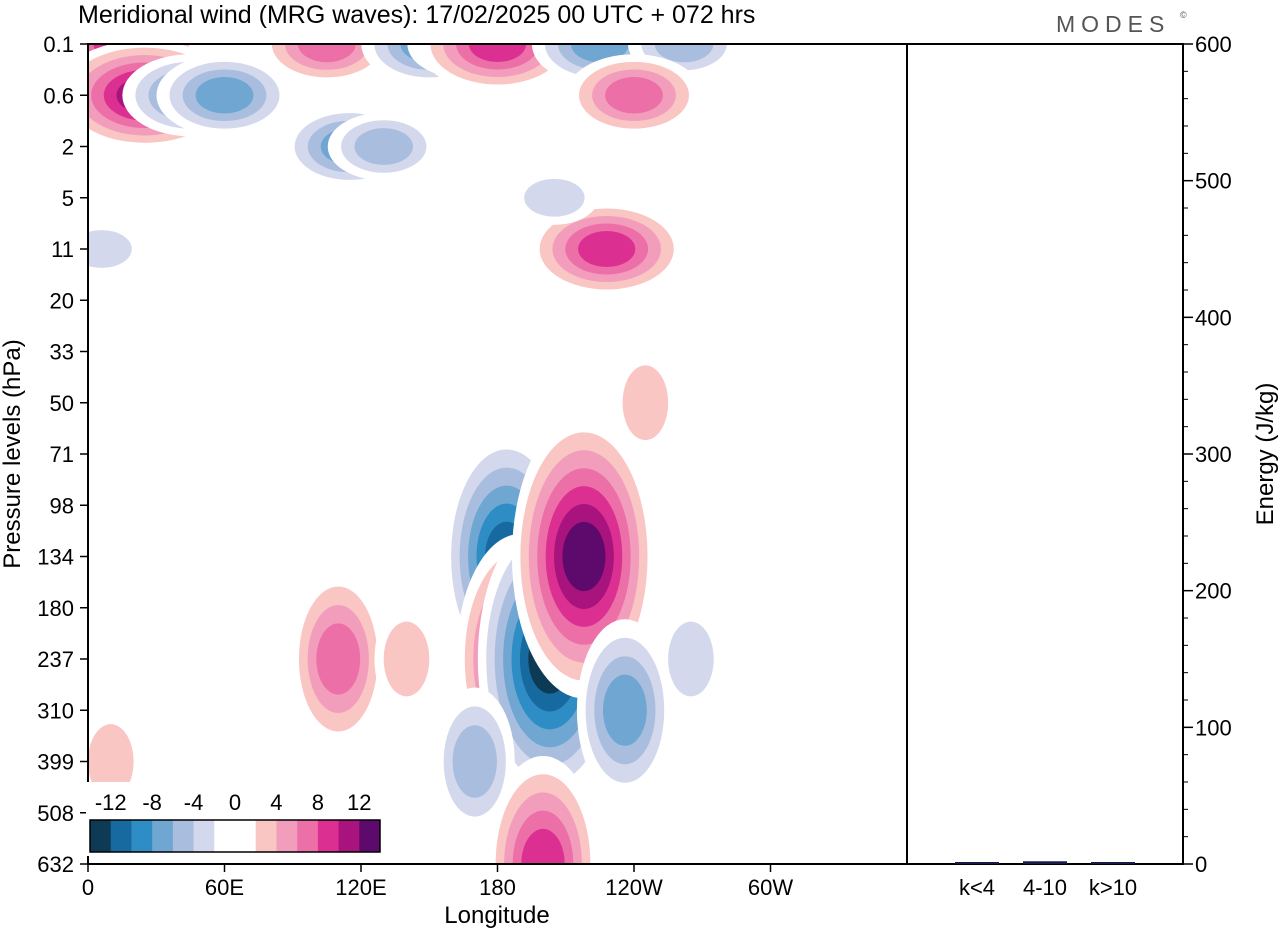 The width and height of the screenshot is (1280, 930). What do you see at coordinates (111, 802) in the screenshot?
I see `colorbar-label: -12` at bounding box center [111, 802].